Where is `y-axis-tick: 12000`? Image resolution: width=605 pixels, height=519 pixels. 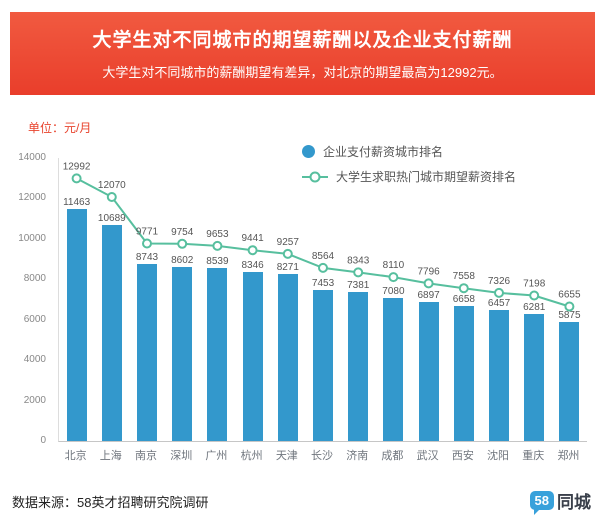
y-axis-tick: 12000 is located at coordinates (32, 198).